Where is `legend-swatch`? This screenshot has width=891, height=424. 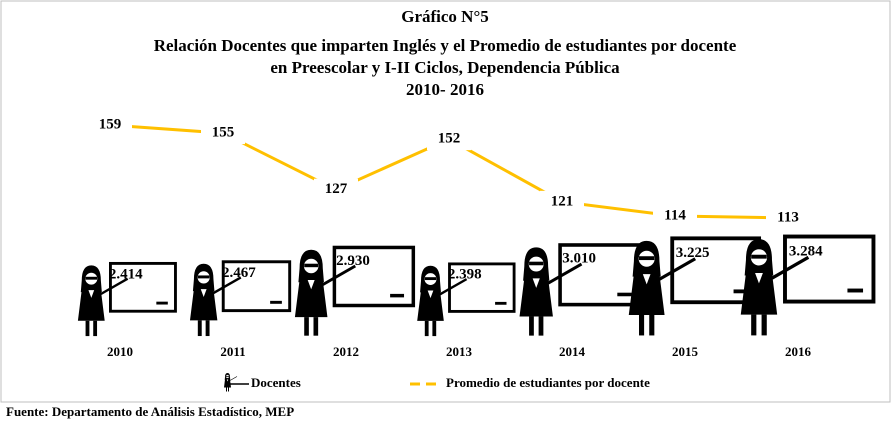 legend-swatch is located at coordinates (231, 382).